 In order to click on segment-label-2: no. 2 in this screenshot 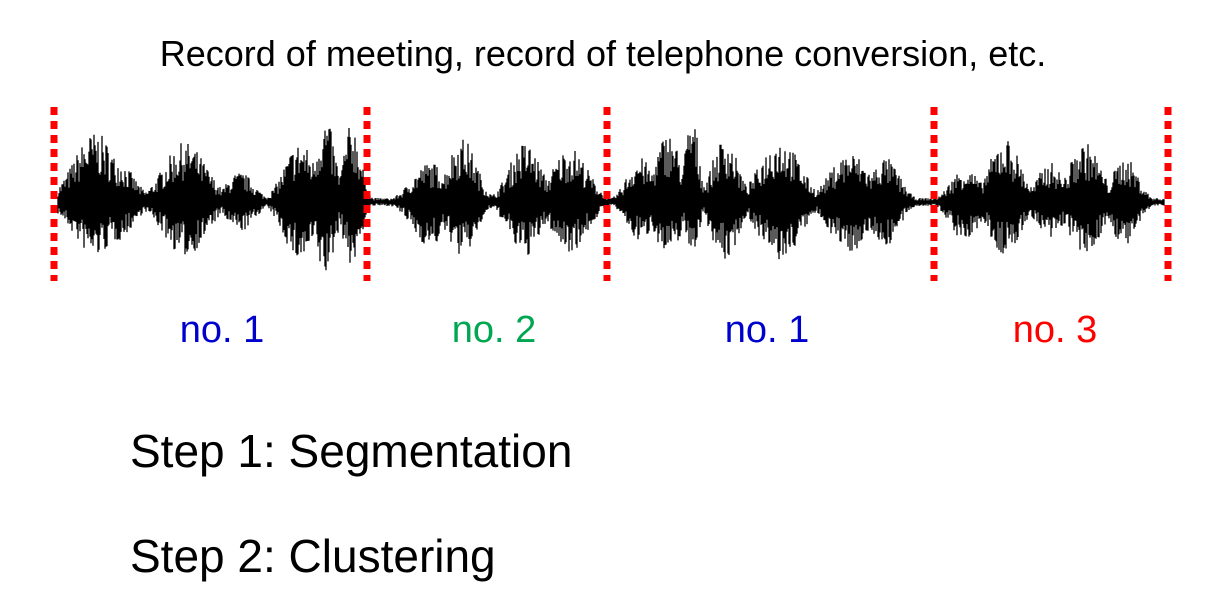, I will do `click(494, 330)`.